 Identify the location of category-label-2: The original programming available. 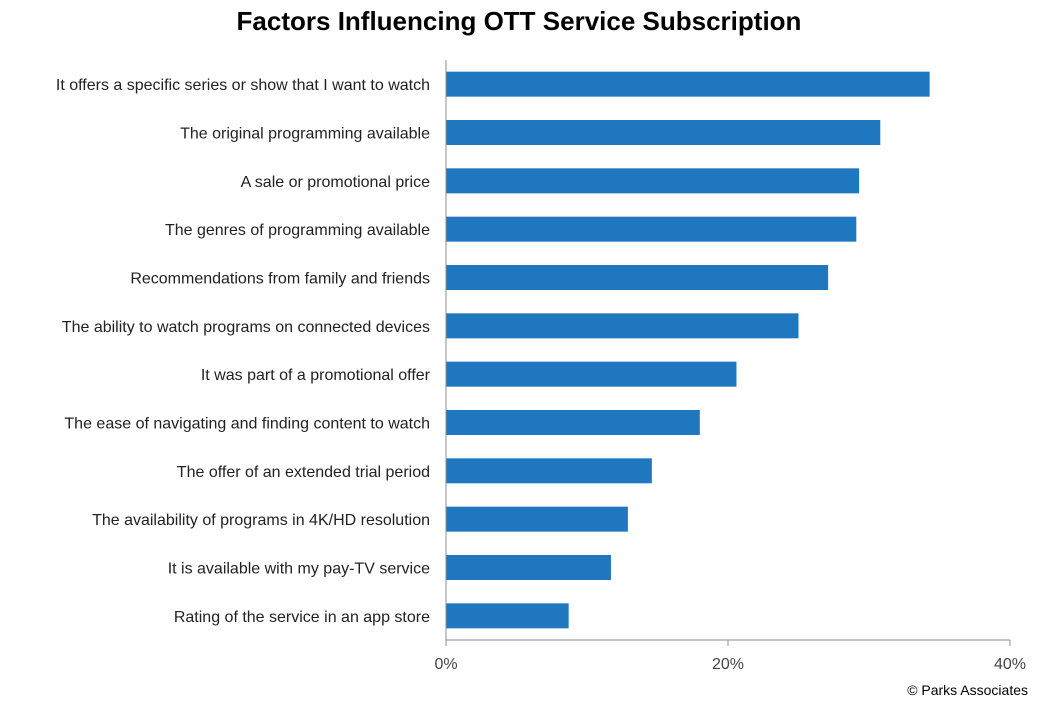
(305, 134).